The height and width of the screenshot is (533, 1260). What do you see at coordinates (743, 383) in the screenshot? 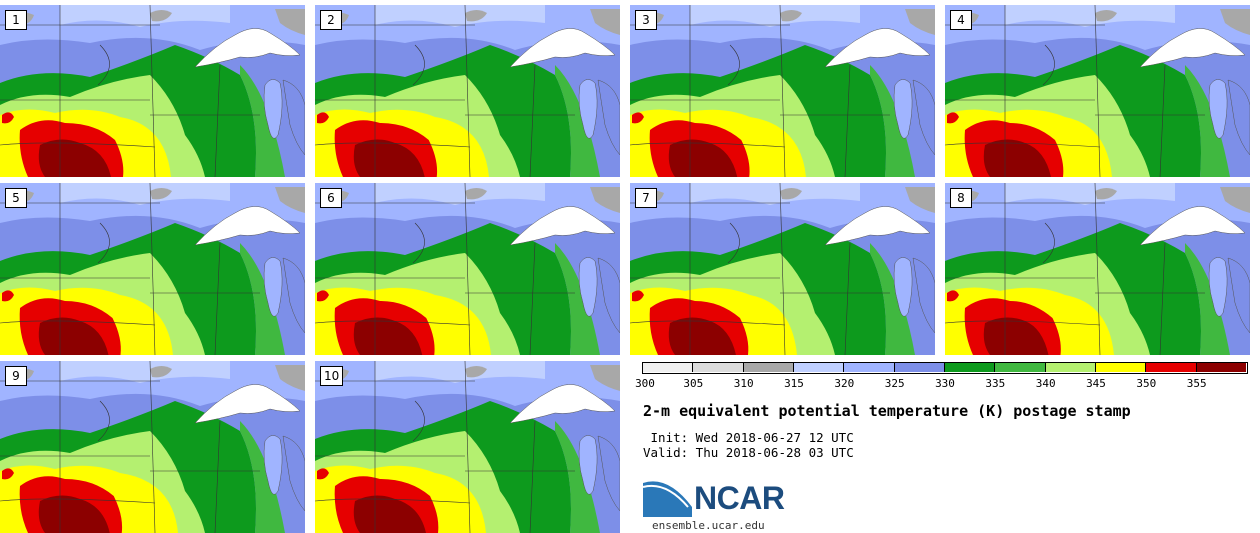
I see `colorbar-tick-label: 310` at bounding box center [743, 383].